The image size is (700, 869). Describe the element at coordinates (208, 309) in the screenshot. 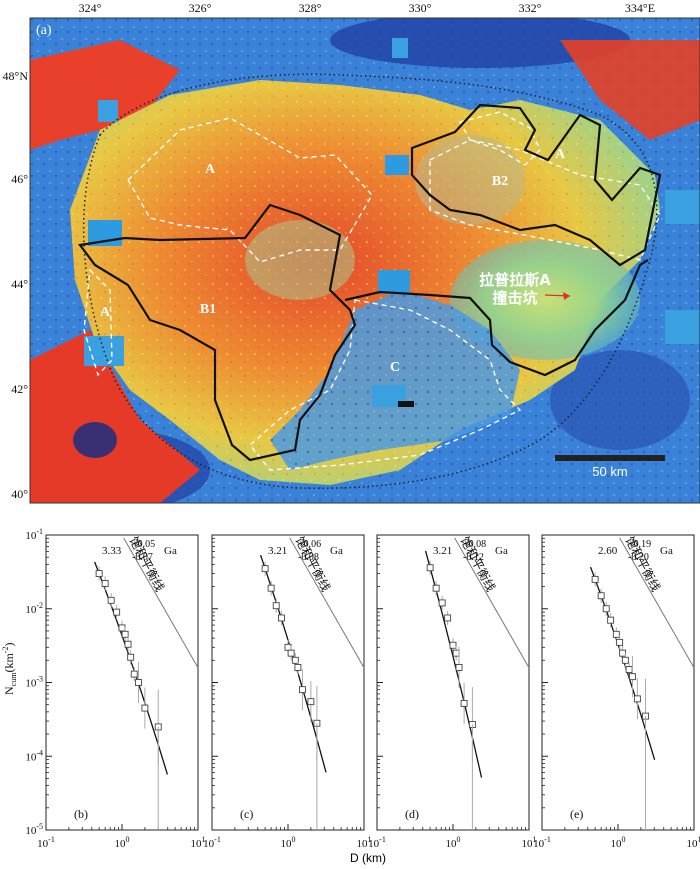

I see `region-label-b1: B1` at that location.